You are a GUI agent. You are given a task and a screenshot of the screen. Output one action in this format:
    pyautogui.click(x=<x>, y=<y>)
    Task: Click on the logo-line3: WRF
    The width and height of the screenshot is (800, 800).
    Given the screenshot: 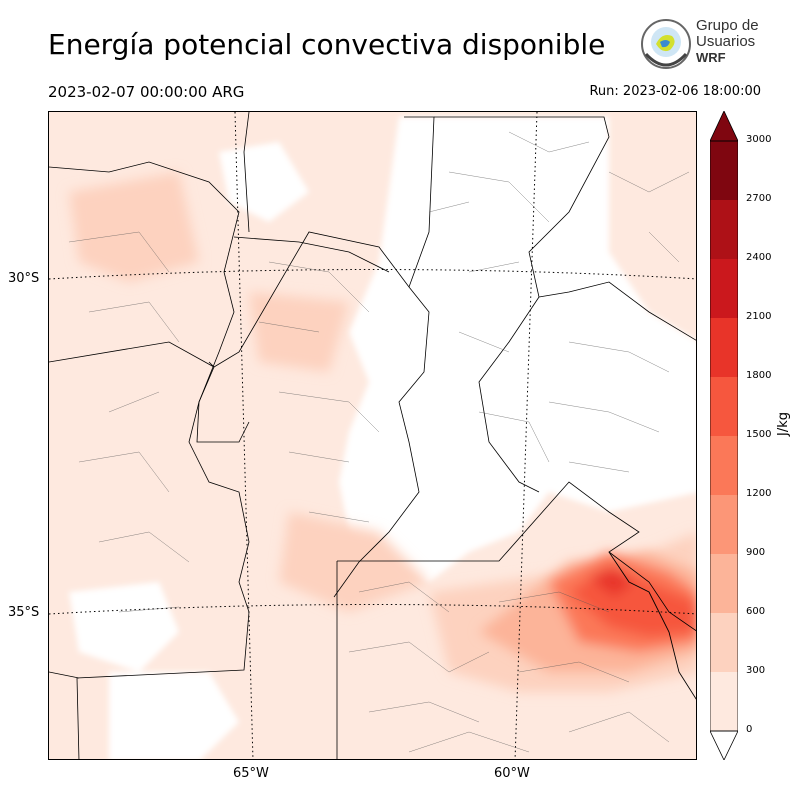 What is the action you would take?
    pyautogui.click(x=711, y=57)
    